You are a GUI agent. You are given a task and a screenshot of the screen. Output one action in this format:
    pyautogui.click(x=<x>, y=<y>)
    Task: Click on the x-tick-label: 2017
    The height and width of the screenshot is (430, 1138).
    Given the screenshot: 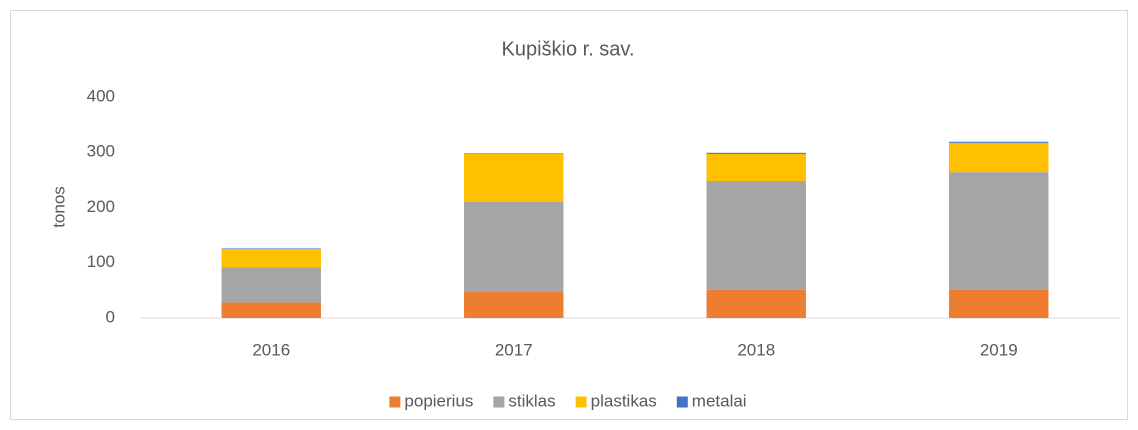 What is the action you would take?
    pyautogui.click(x=514, y=349)
    